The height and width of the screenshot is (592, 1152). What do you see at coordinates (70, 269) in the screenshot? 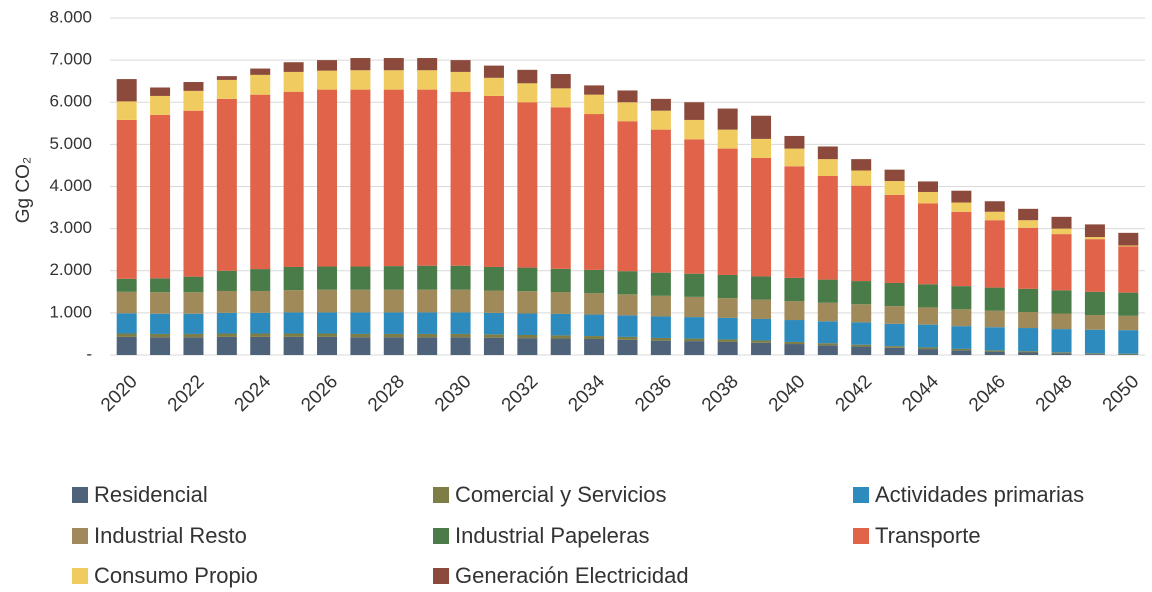
I see `y-tick-label: 2.000` at bounding box center [70, 269].